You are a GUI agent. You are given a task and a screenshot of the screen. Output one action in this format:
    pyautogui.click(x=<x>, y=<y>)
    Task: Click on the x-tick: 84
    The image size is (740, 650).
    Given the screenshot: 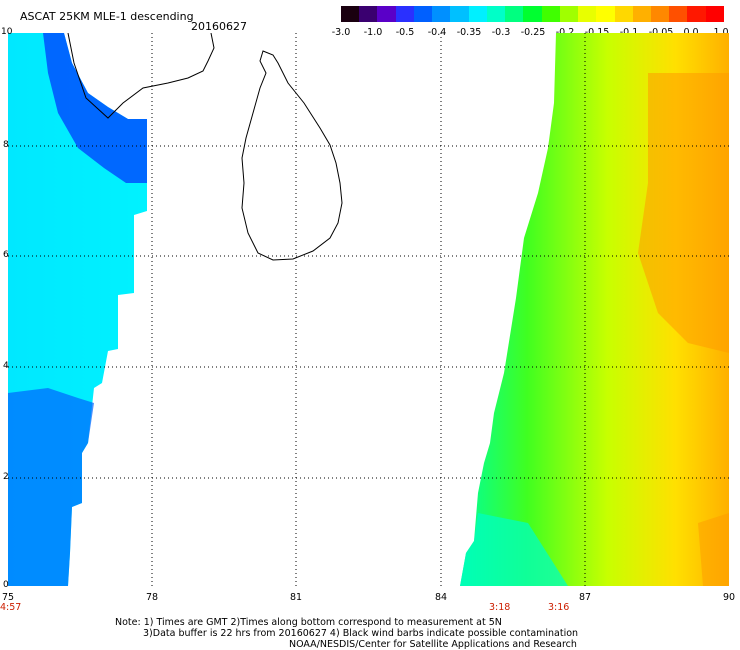 What is the action you would take?
    pyautogui.click(x=441, y=597)
    